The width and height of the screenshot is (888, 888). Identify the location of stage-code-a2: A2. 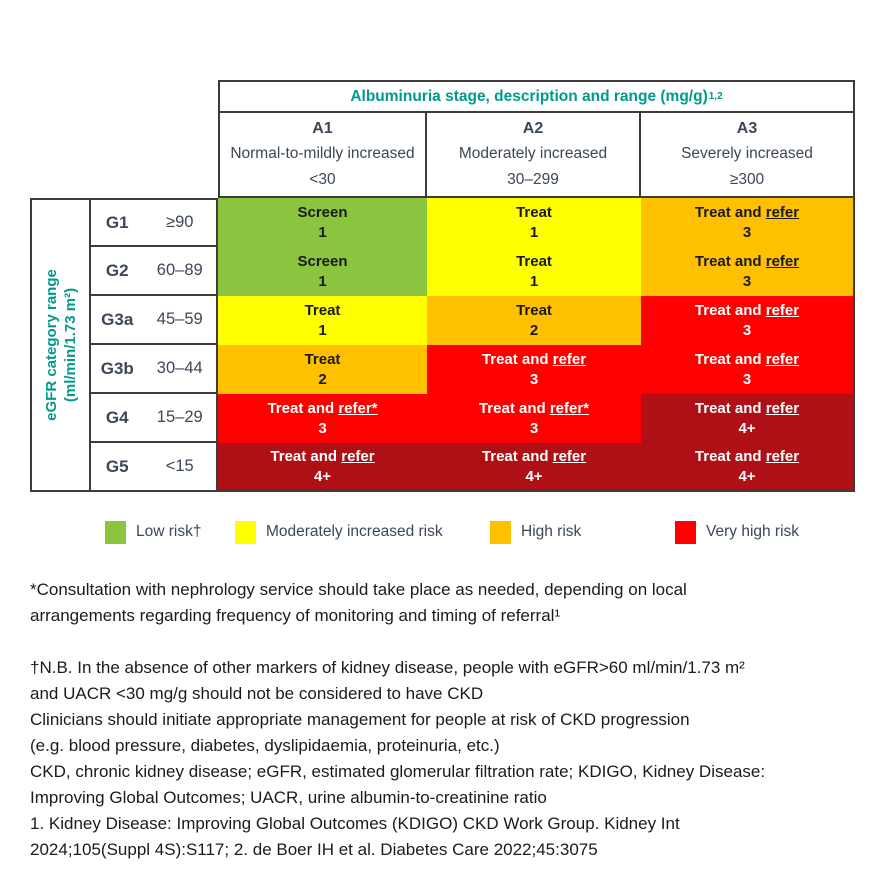
(533, 128).